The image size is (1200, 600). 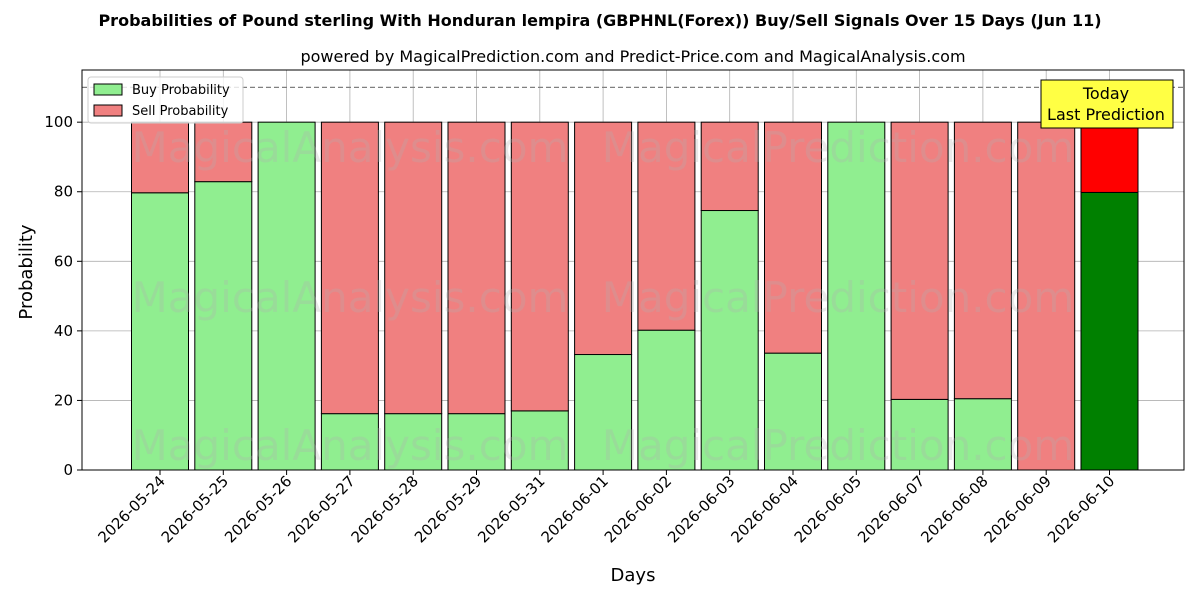 What do you see at coordinates (63, 331) in the screenshot?
I see `y-tick-label: 40` at bounding box center [63, 331].